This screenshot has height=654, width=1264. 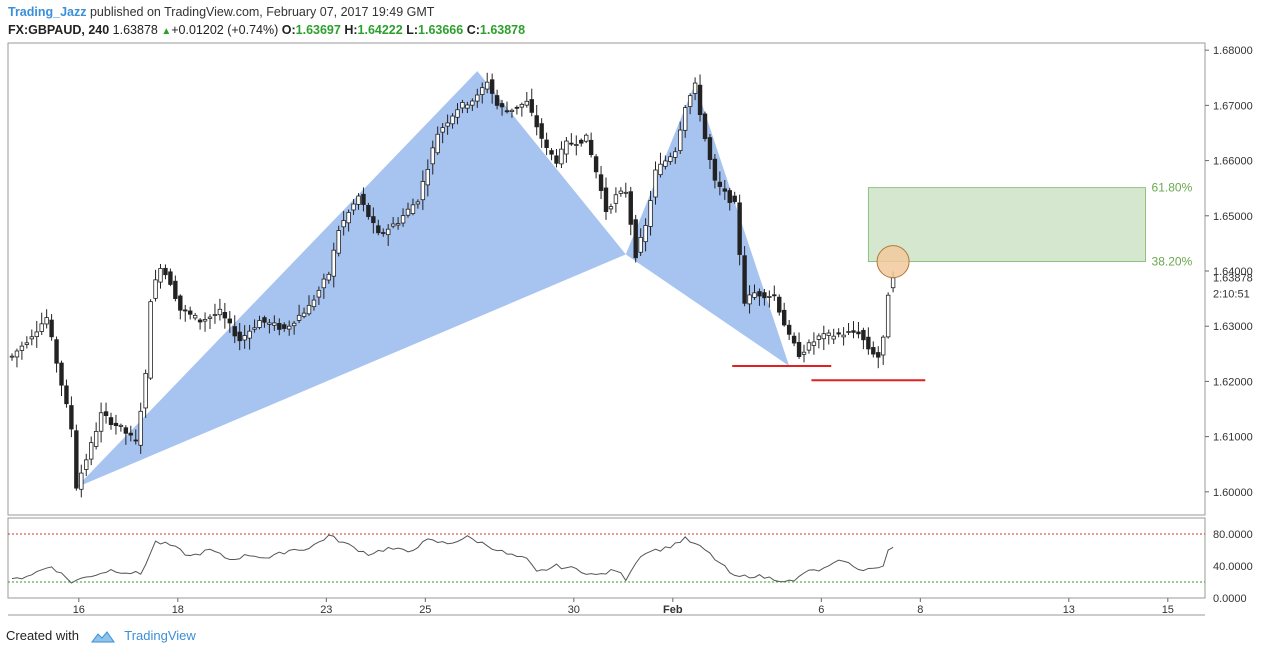 I want to click on y-tick-label: 1.61000, so click(x=1233, y=438).